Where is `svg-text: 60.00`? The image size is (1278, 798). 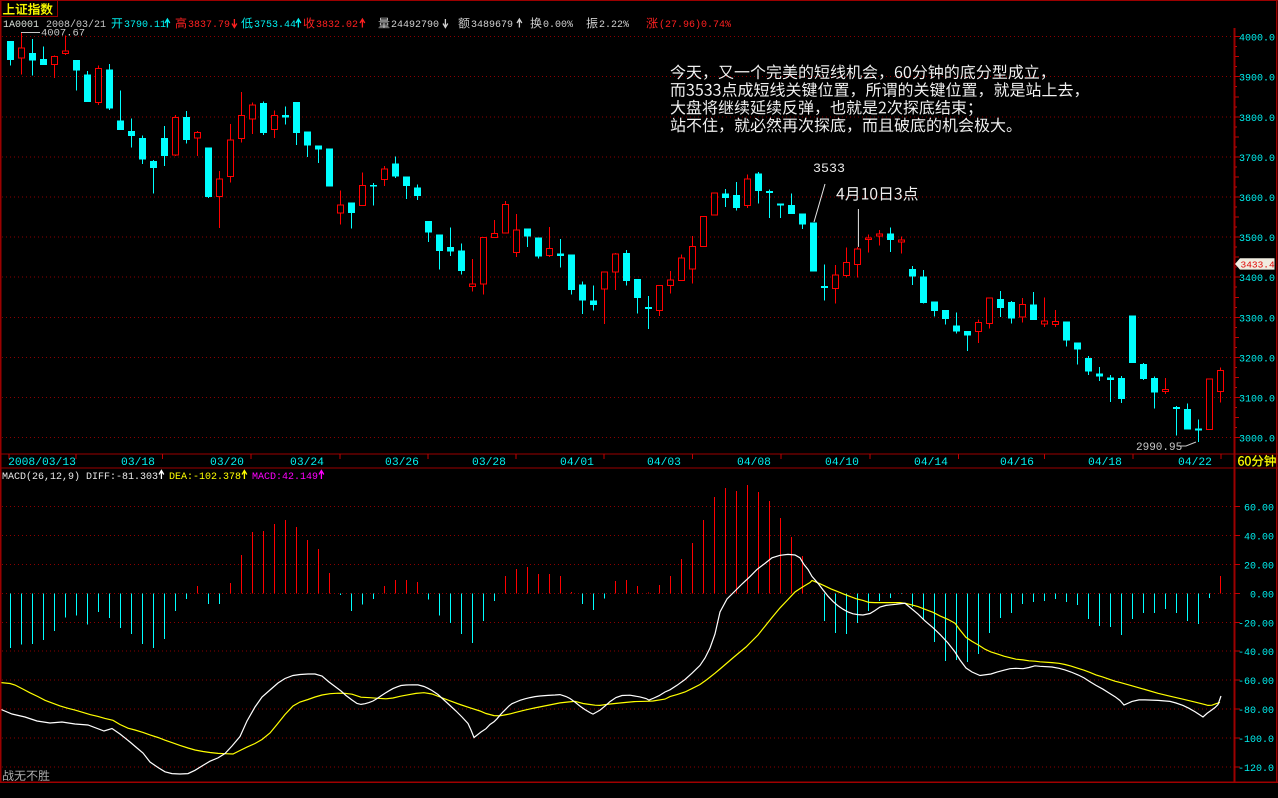 svg-text: 60.00 is located at coordinates (1259, 509).